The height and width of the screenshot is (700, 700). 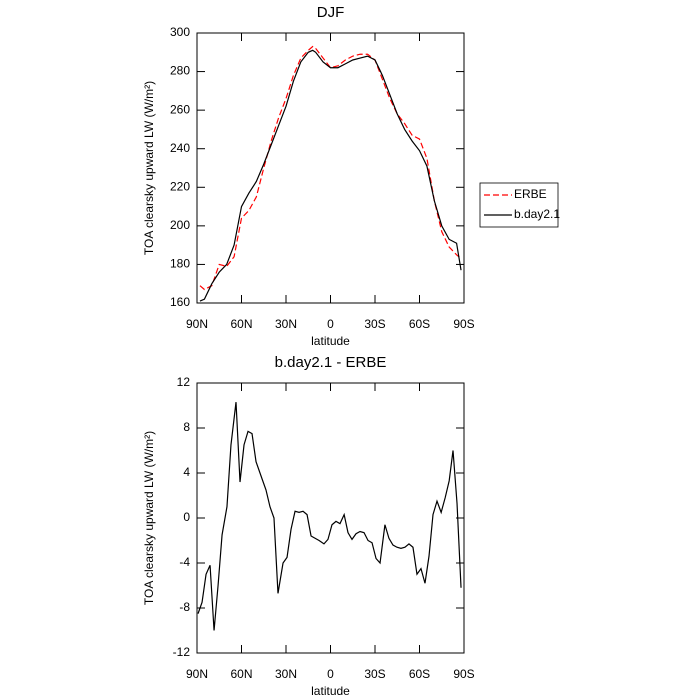 I want to click on y-tick-label: 180, so click(x=180, y=264).